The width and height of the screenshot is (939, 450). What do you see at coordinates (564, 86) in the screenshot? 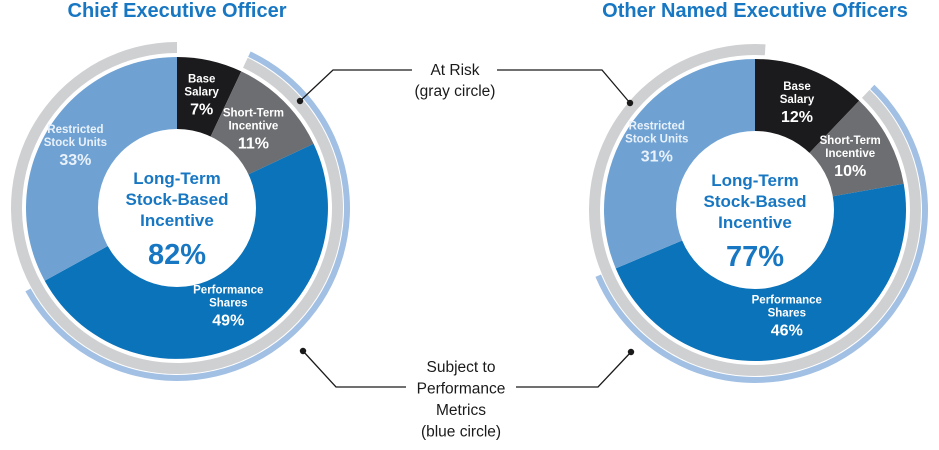
I see `at-risk-leader-right` at bounding box center [564, 86].